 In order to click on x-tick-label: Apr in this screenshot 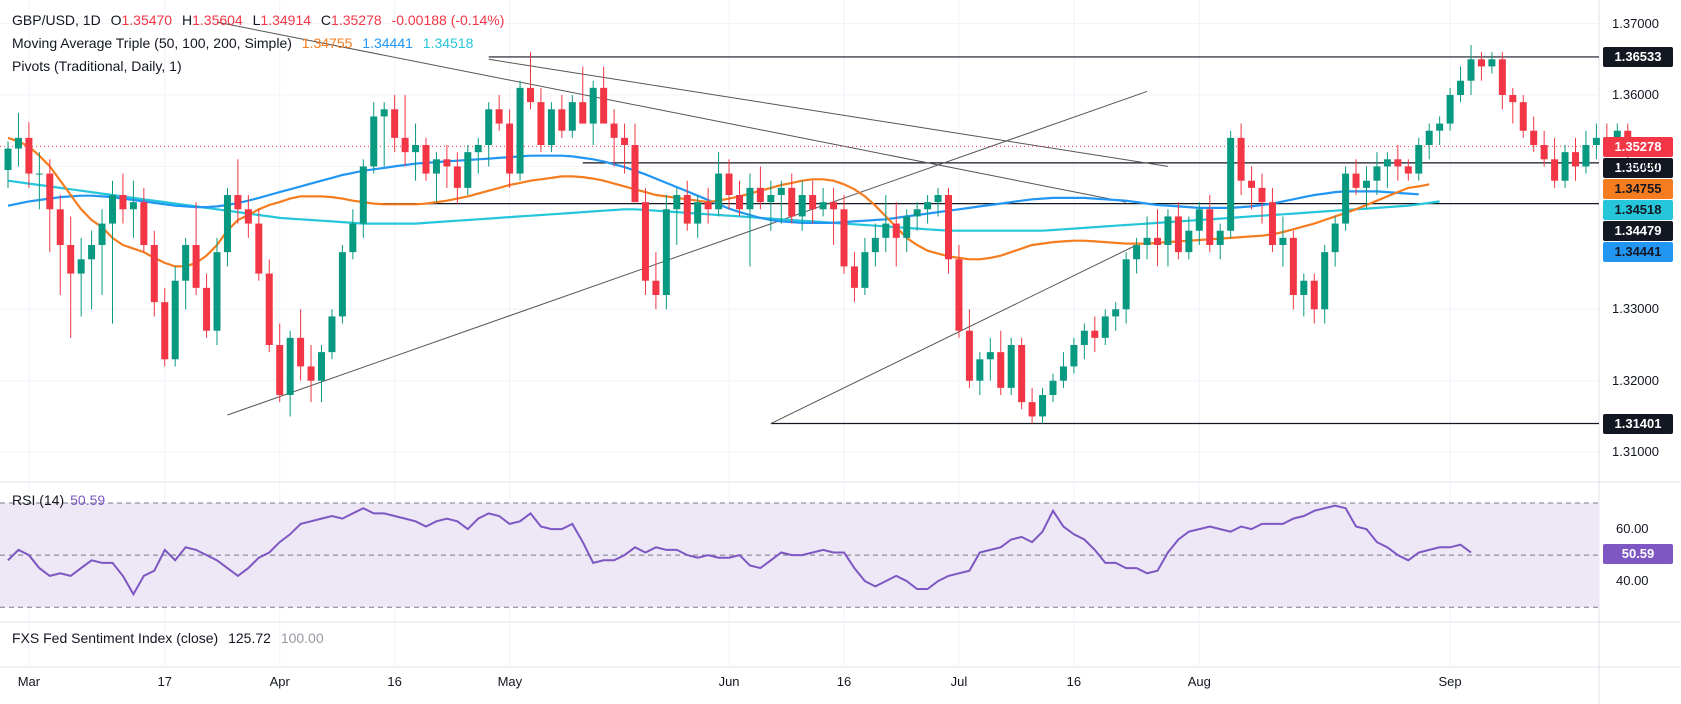, I will do `click(279, 681)`.